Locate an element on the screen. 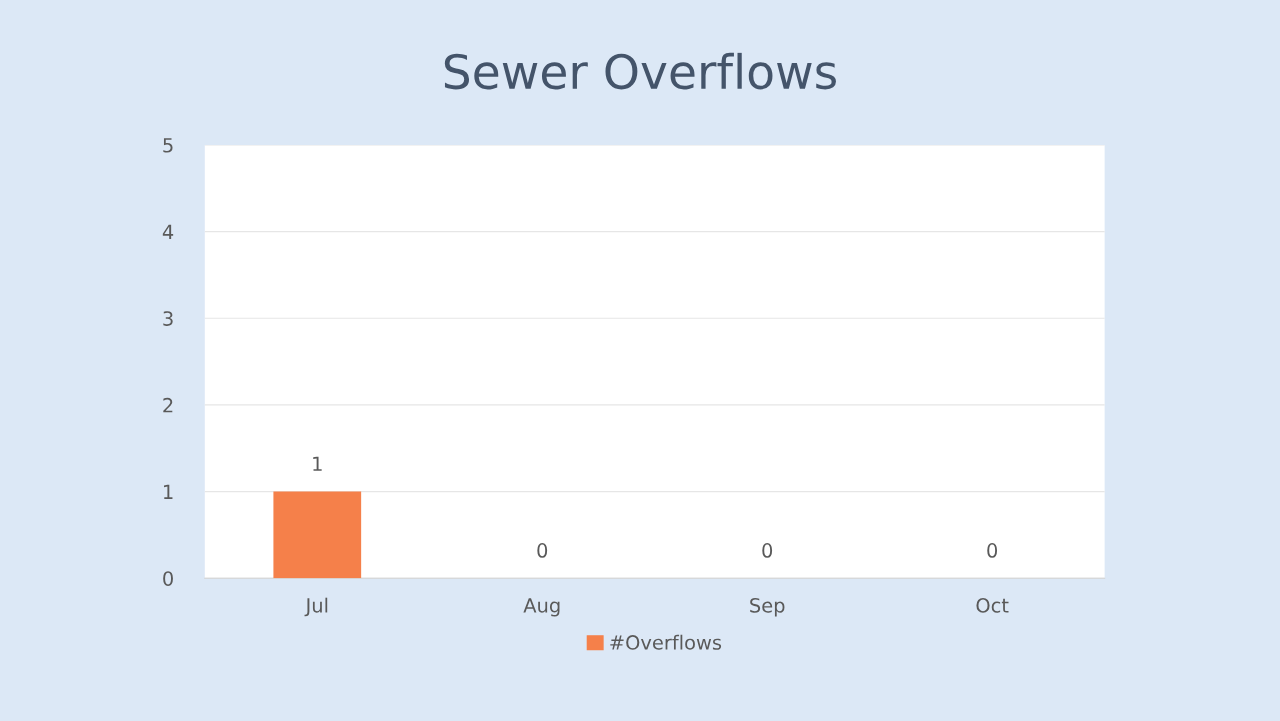 The image size is (1280, 721). x-tick-label: Jul is located at coordinates (316, 607).